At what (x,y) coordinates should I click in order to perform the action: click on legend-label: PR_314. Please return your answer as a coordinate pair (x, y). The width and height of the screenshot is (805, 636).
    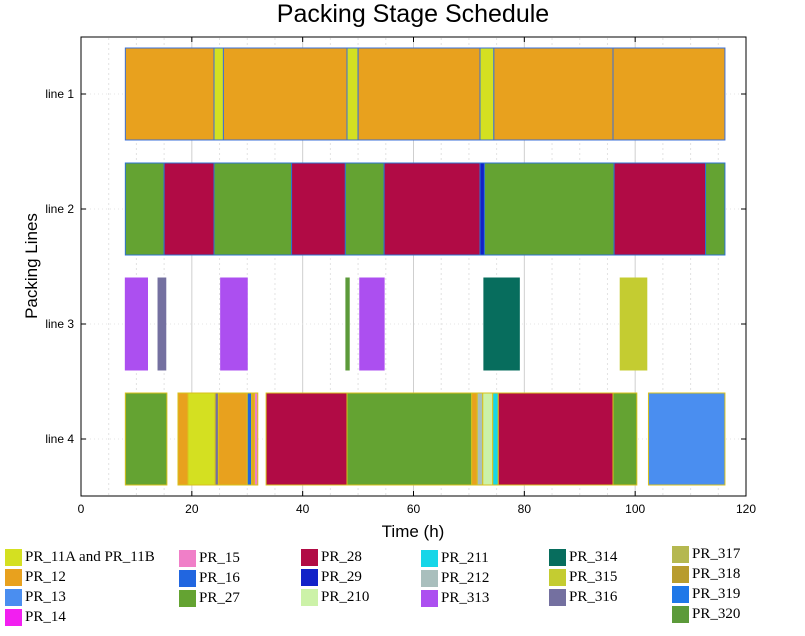
    Looking at the image, I should click on (593, 557).